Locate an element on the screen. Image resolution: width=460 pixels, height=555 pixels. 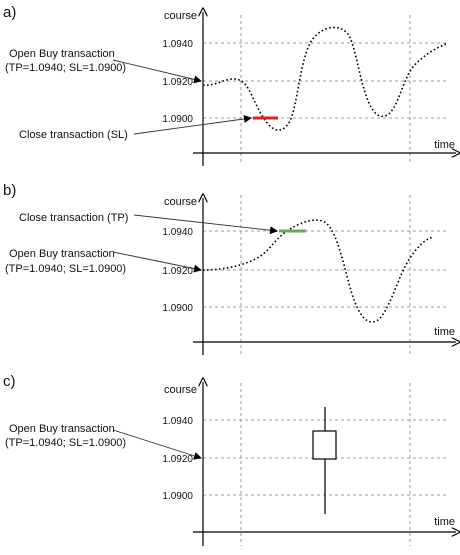
panel-b-close-label: Close transaction (TP) is located at coordinates (73, 218).